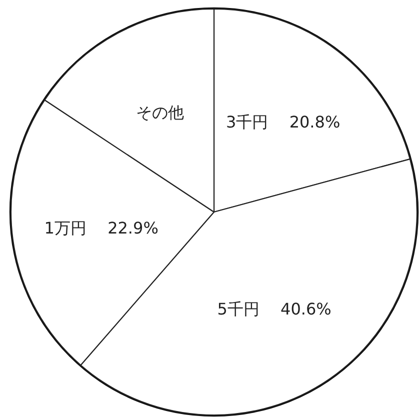  Describe the element at coordinates (283, 122) in the screenshot. I see `slice-label: 3千円 20.8%` at that location.